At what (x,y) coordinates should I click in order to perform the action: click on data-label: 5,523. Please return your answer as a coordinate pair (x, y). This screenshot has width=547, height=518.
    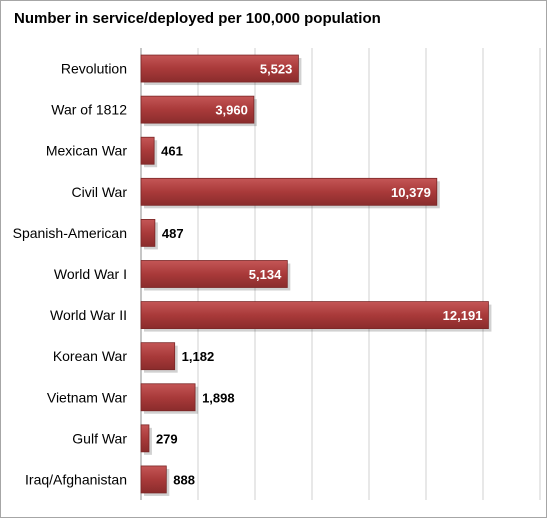
    Looking at the image, I should click on (276, 69).